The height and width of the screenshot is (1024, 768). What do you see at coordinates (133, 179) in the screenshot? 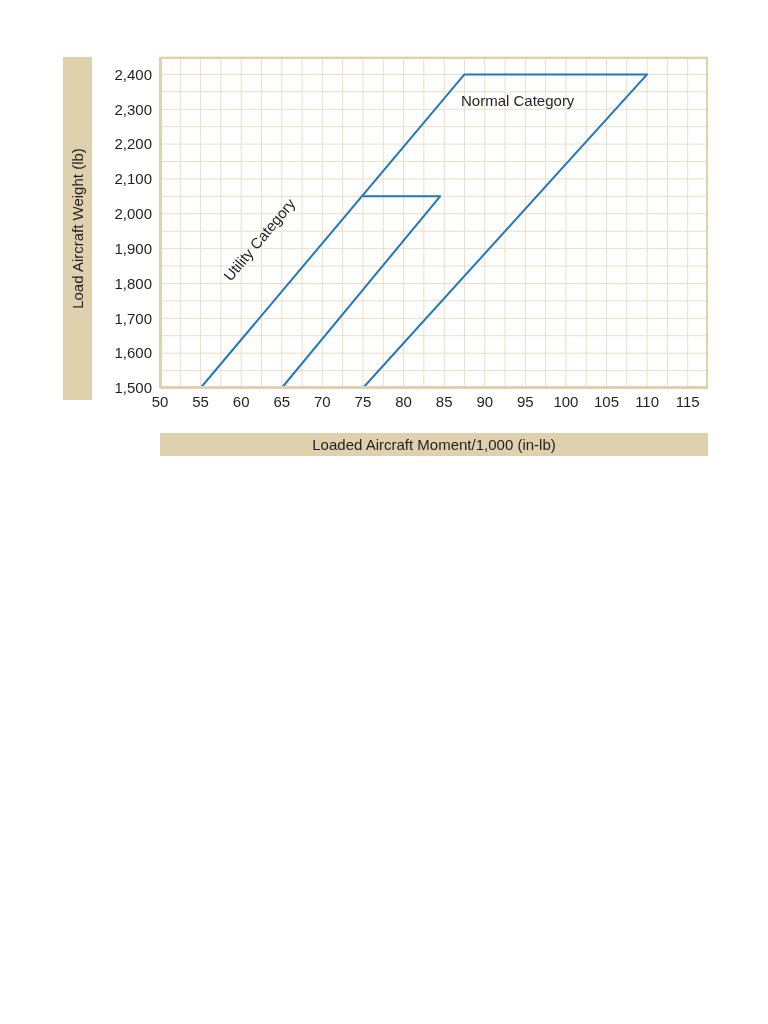
I see `y-tick-label: 2,100` at bounding box center [133, 179].